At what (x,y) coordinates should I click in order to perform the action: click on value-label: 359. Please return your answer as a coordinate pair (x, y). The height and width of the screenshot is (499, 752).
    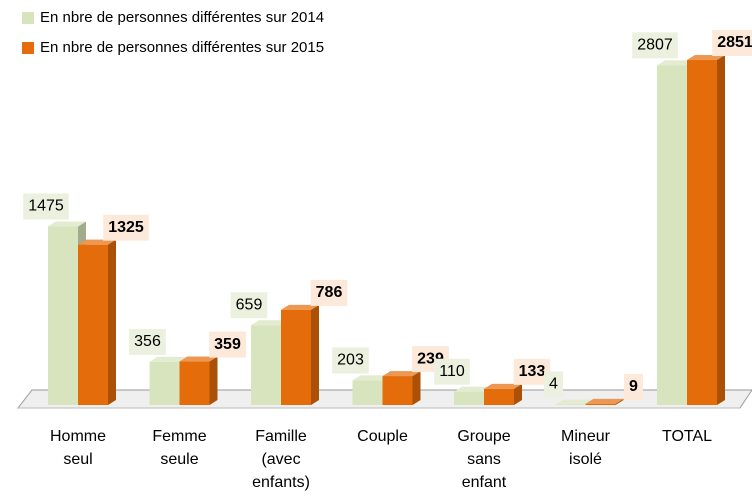
    Looking at the image, I should click on (227, 344).